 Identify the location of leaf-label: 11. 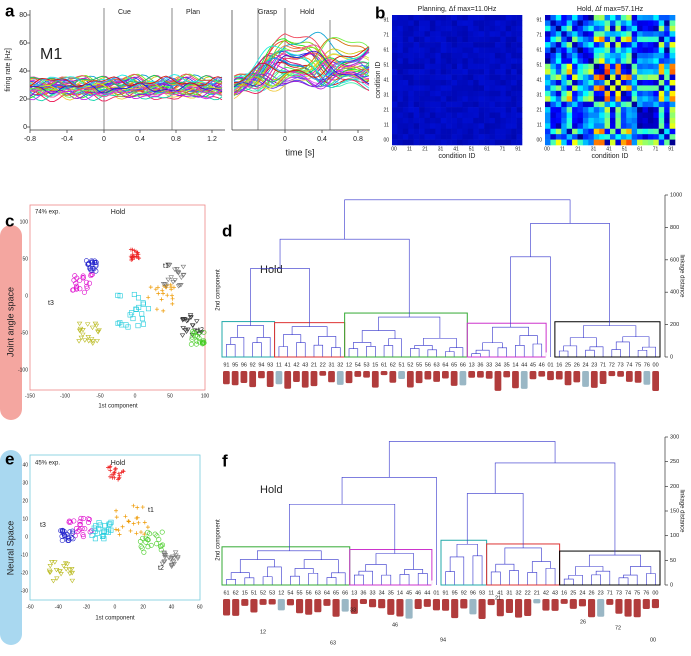
(279, 365).